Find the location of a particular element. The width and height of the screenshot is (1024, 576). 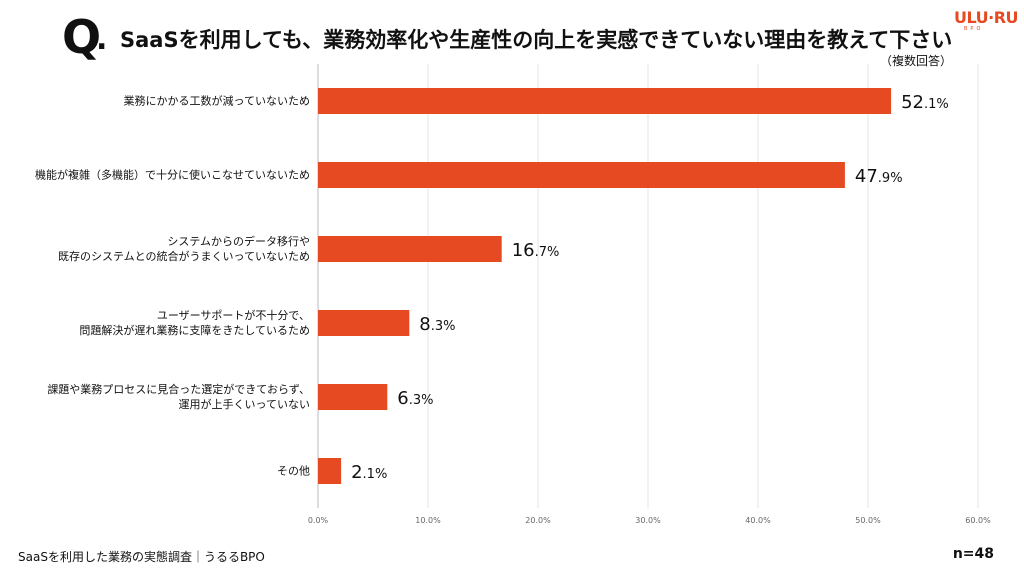

category-label-line: 業務にかかる工数が減っていないため is located at coordinates (216, 101).